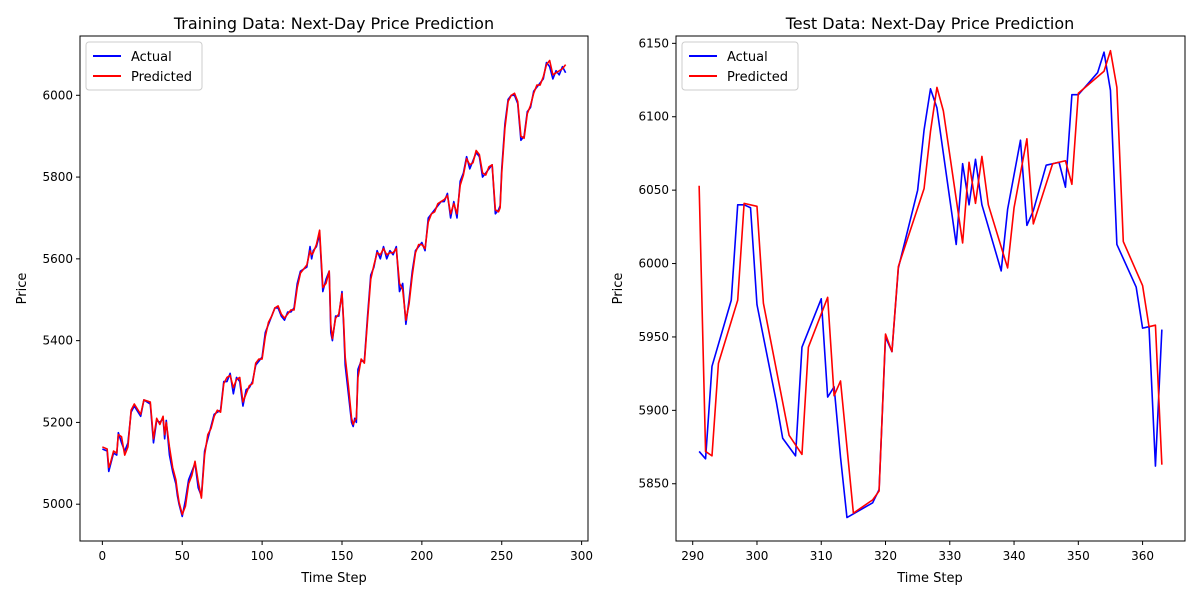  Describe the element at coordinates (917, 552) in the screenshot. I see `x-axis-ticks: 290 300 310 320 330 340 350 360` at that location.